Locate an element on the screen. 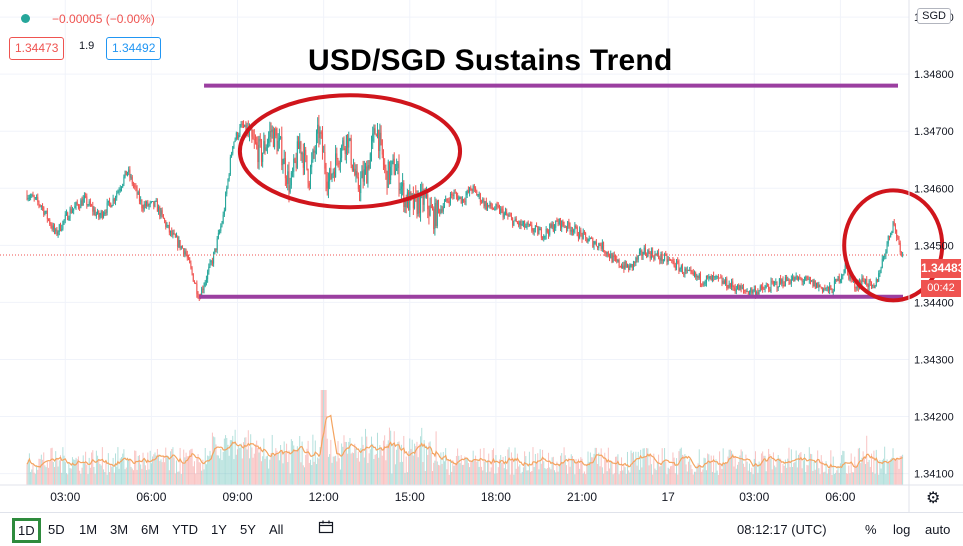 The image size is (963, 546). auto-scale-toggle: auto is located at coordinates (938, 529).